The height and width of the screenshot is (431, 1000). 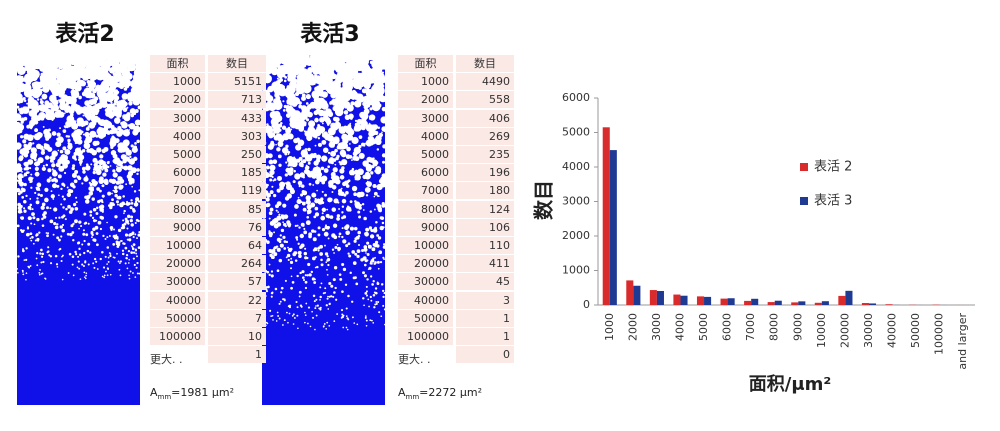 What do you see at coordinates (177, 300) in the screenshot?
I see `table-cell: 40000` at bounding box center [177, 300].